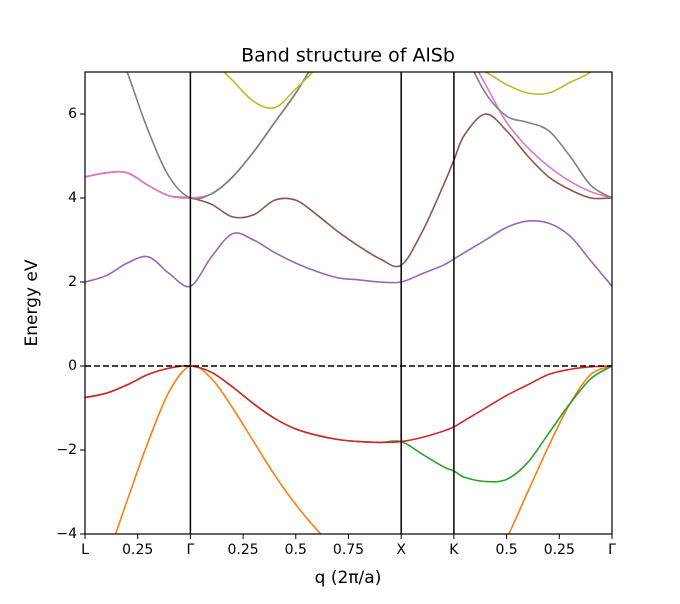  I want to click on x-tick-label: X, so click(401, 550).